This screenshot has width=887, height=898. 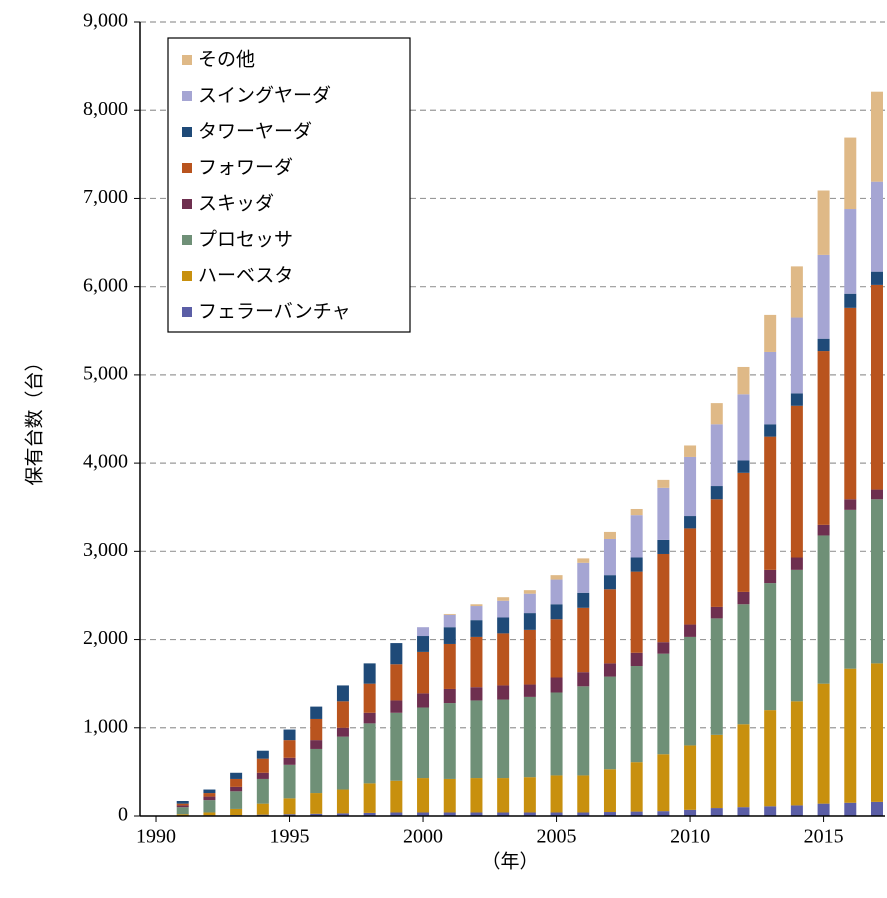 I want to click on y-tick-label: 0, so click(x=123, y=815).